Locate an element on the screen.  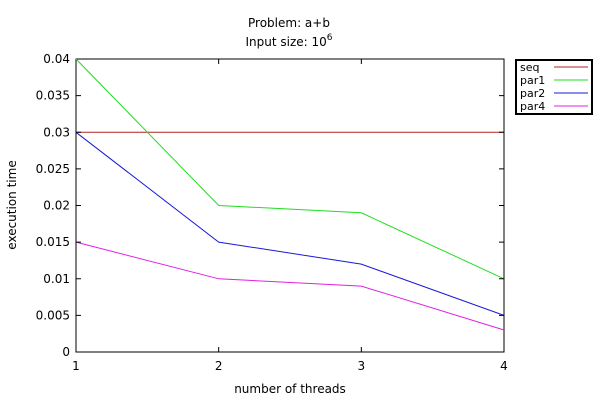
x-axis-label: number of threads is located at coordinates (290, 389).